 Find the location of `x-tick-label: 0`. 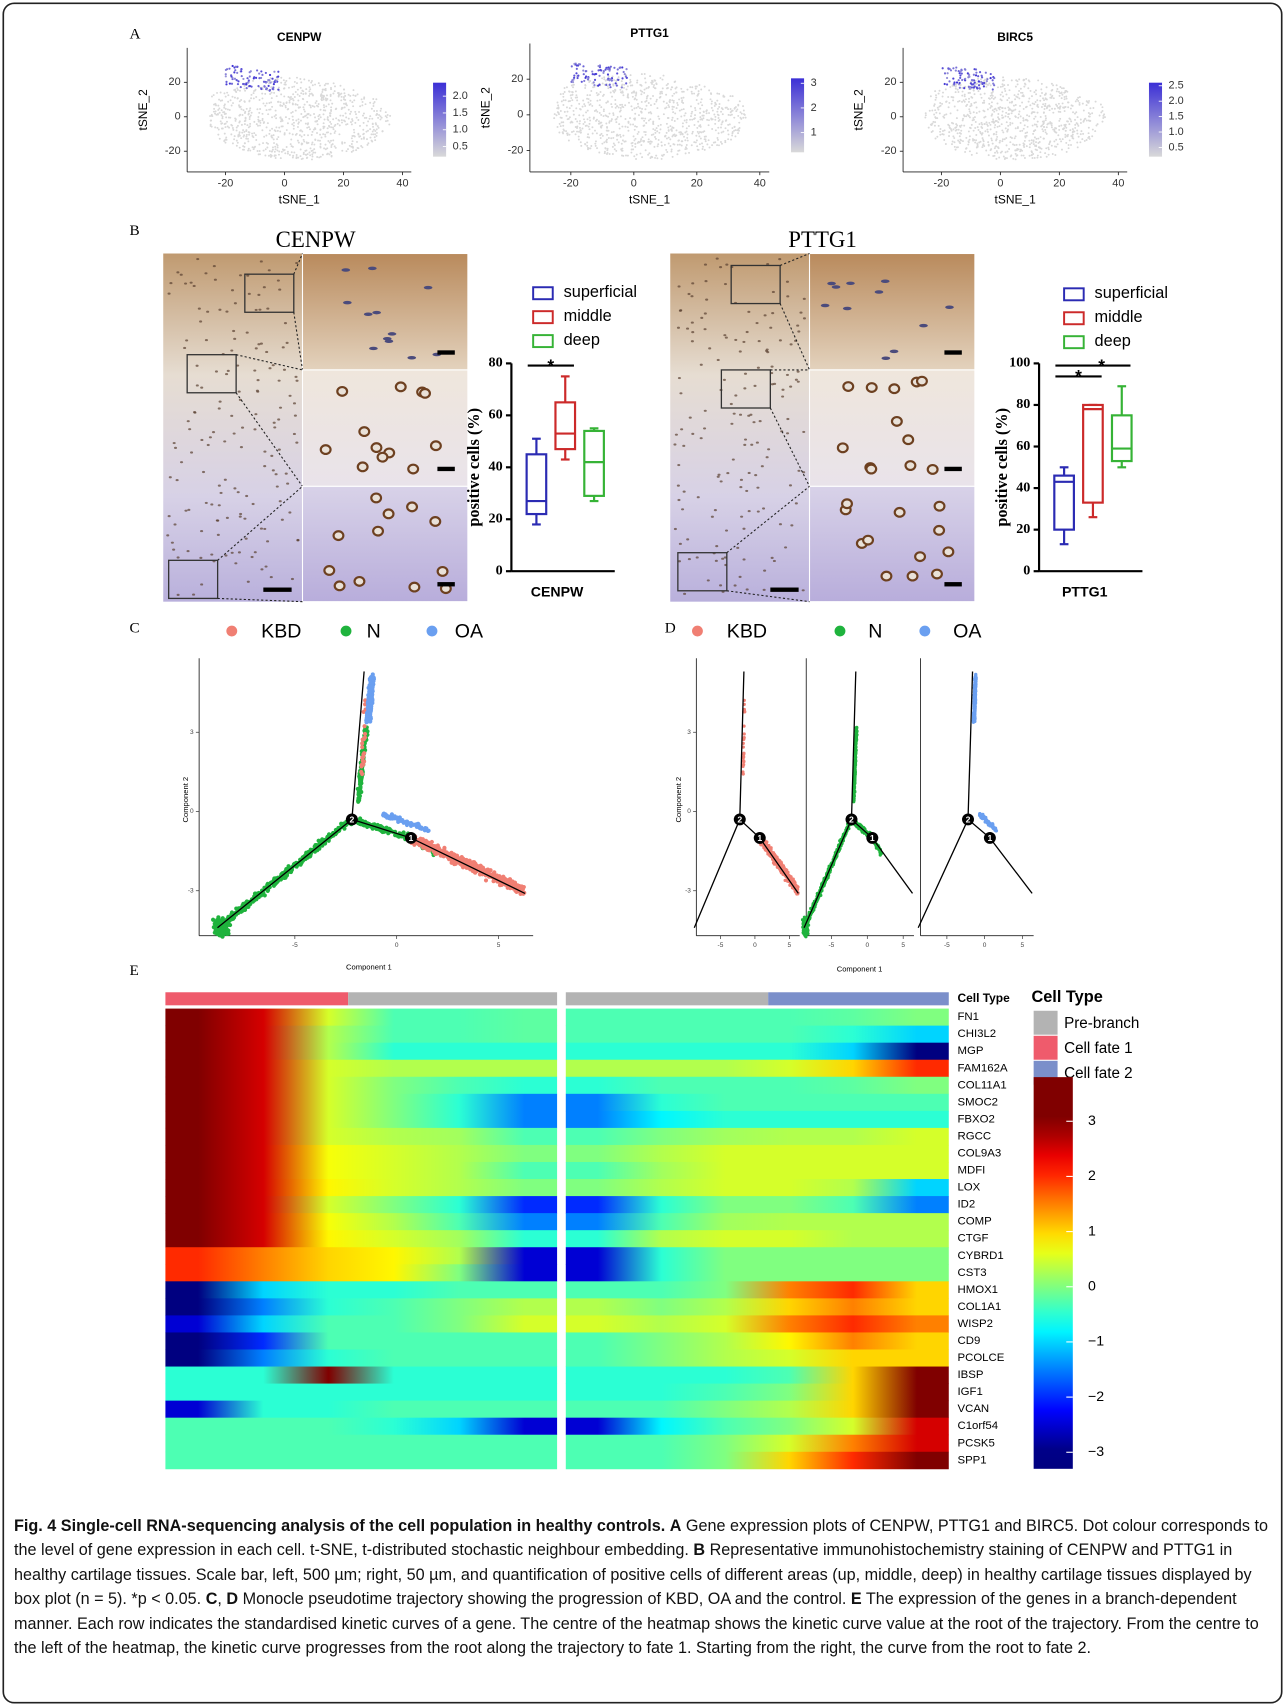

x-tick-label: 0 is located at coordinates (634, 184).